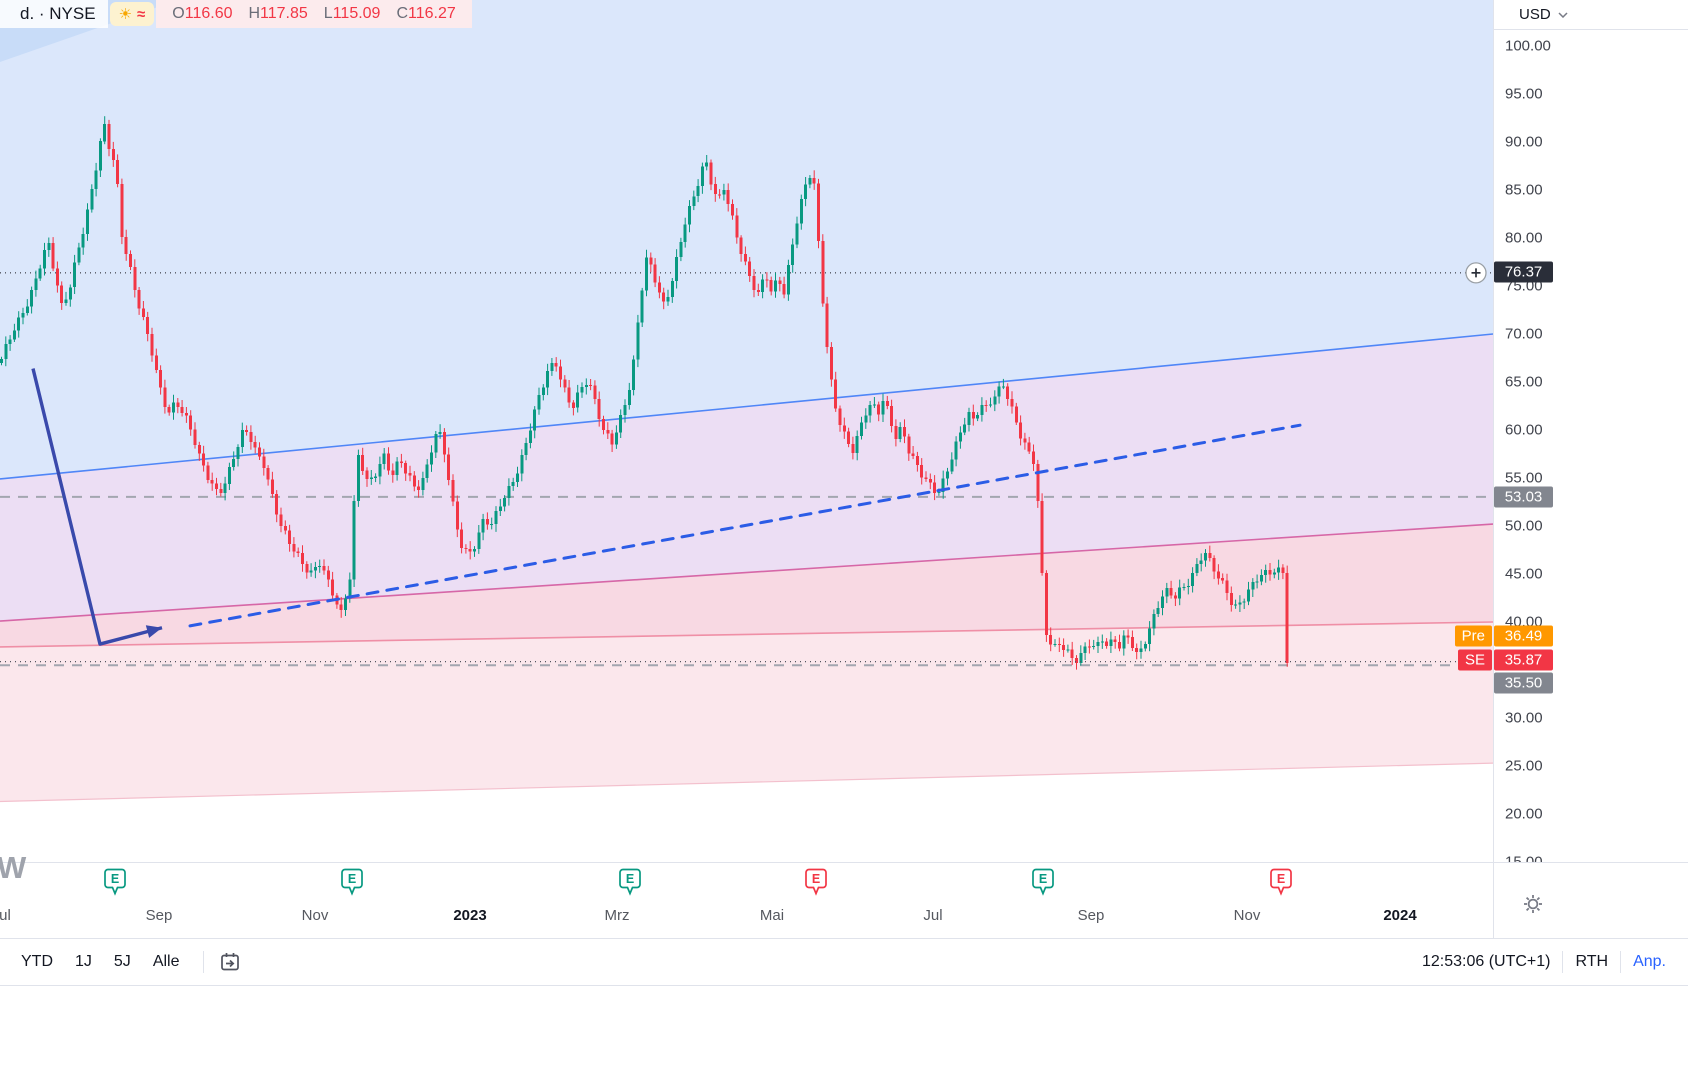 The image size is (1688, 1070). Describe the element at coordinates (202, 13) in the screenshot. I see `open-value: O116.60` at that location.